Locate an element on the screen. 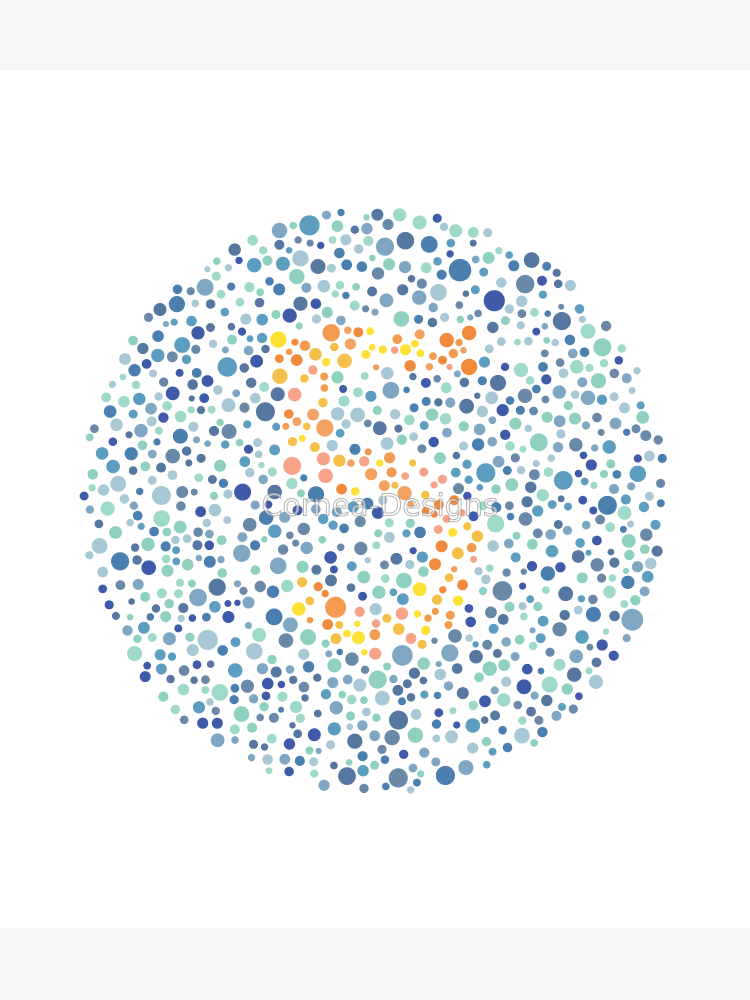 The width and height of the screenshot is (750, 1000). watermark: Cornea-Designs is located at coordinates (380, 506).